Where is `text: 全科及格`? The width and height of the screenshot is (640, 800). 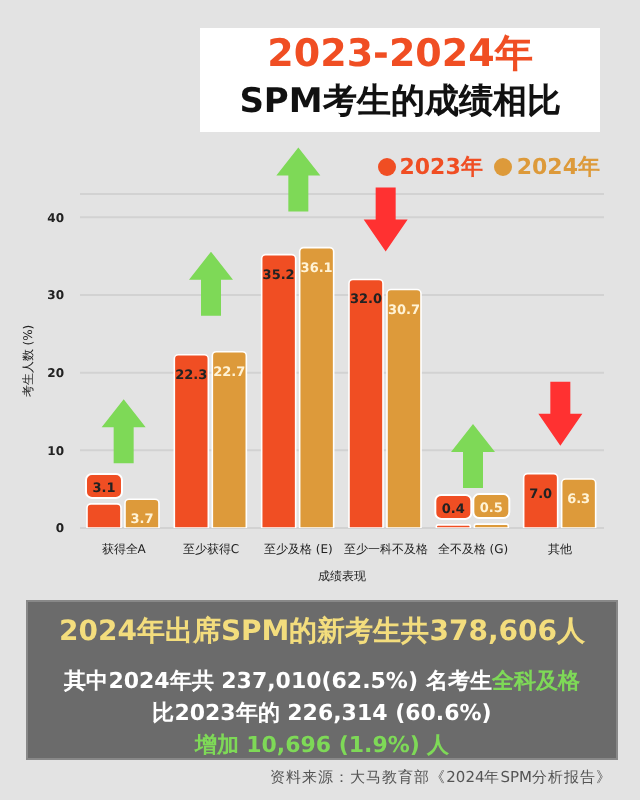 text: 全科及格 is located at coordinates (535, 681).